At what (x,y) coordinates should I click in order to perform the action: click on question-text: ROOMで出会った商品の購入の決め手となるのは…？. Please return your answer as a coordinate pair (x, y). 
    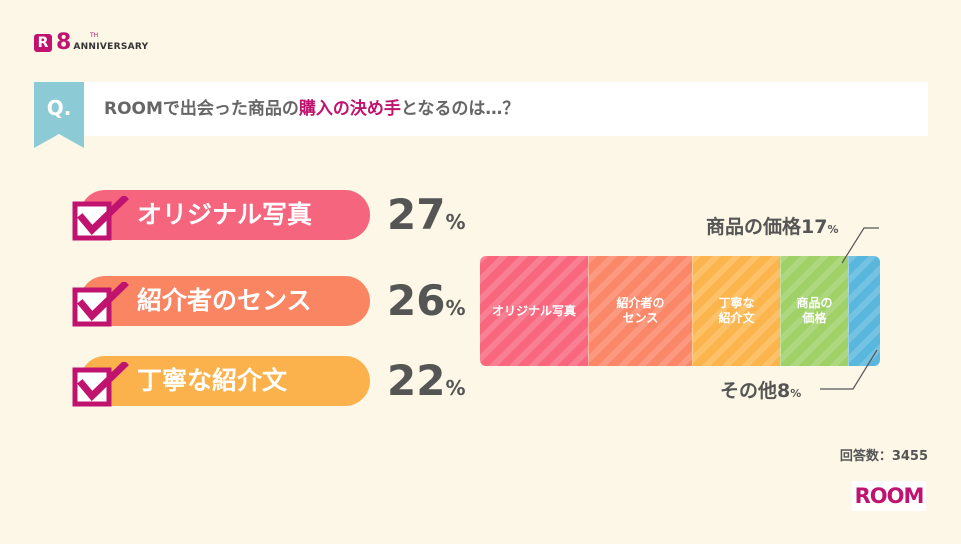
    Looking at the image, I should click on (311, 109).